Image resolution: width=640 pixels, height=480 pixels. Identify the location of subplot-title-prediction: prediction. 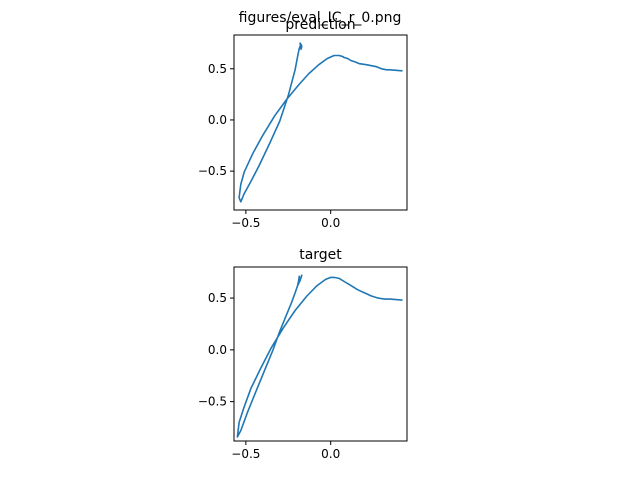
(320, 25).